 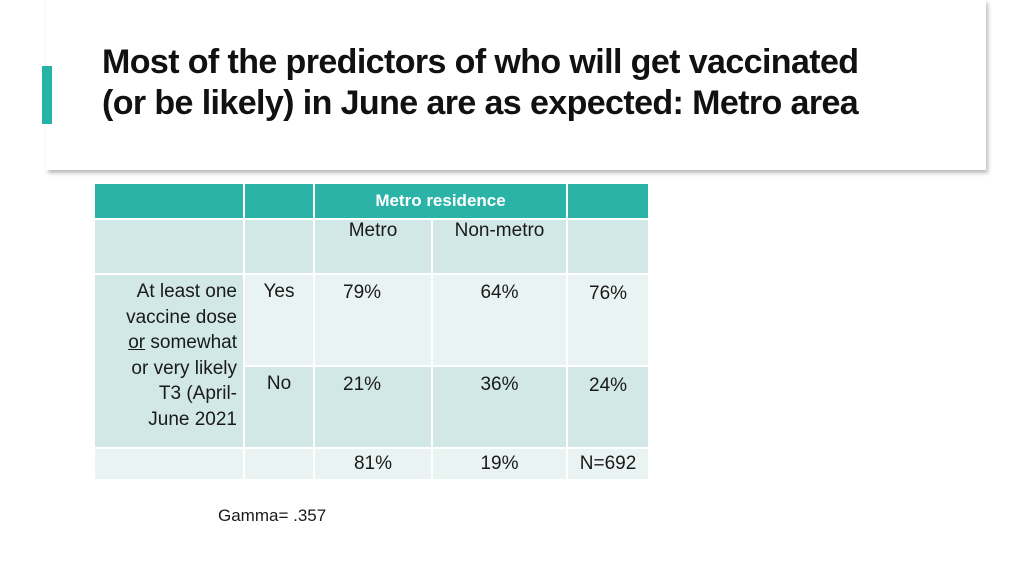 What do you see at coordinates (279, 407) in the screenshot?
I see `row-no-label: No` at bounding box center [279, 407].